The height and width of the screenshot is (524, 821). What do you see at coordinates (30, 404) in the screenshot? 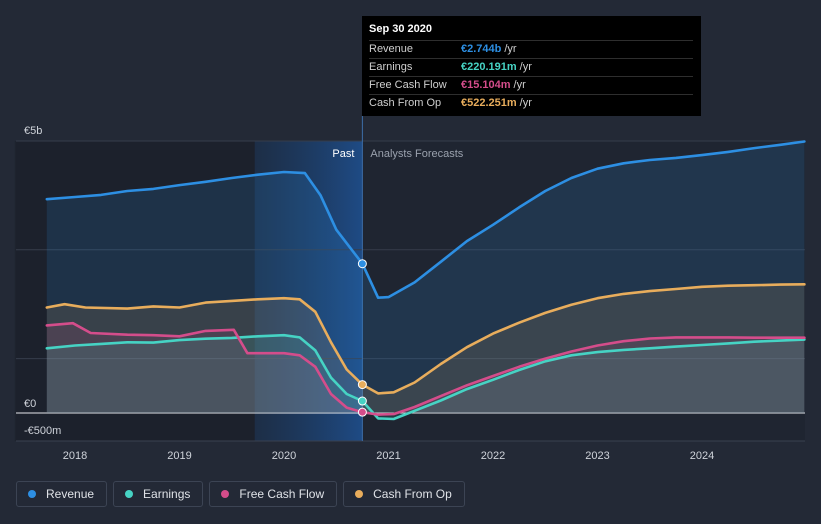
I see `y-tick-label: €0` at bounding box center [30, 404].